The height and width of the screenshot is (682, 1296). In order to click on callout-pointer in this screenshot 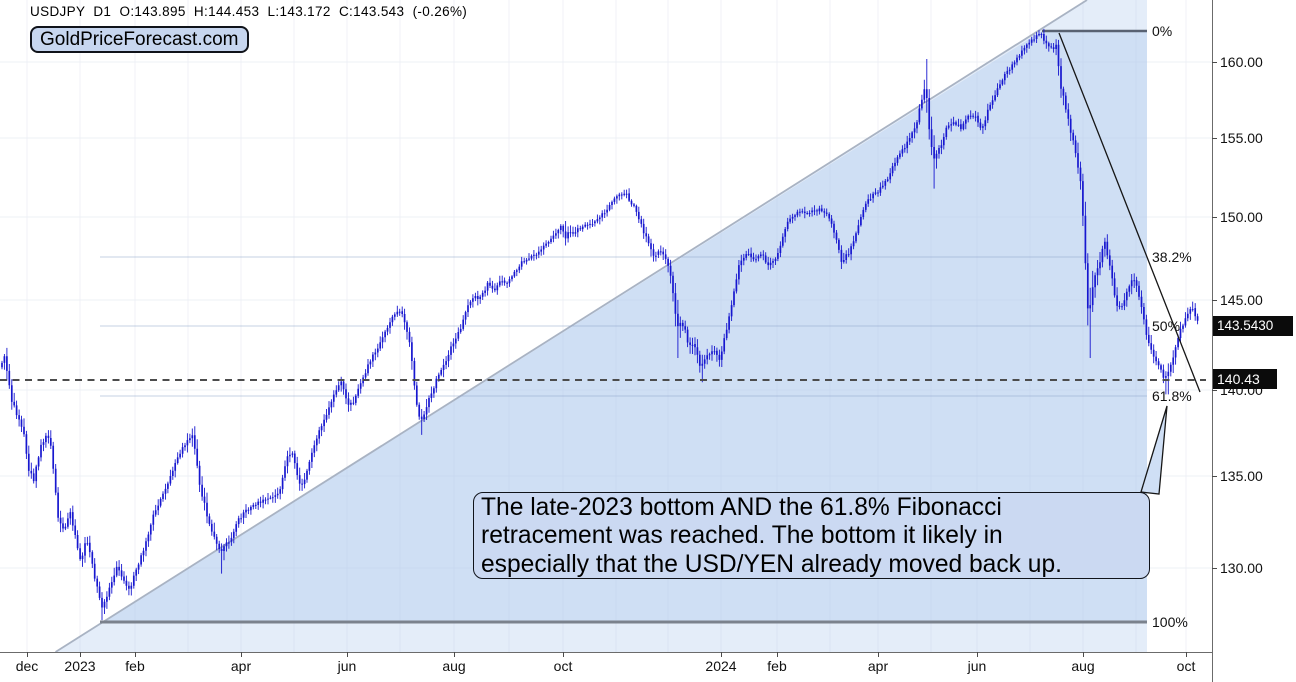, I will do `click(1154, 450)`.